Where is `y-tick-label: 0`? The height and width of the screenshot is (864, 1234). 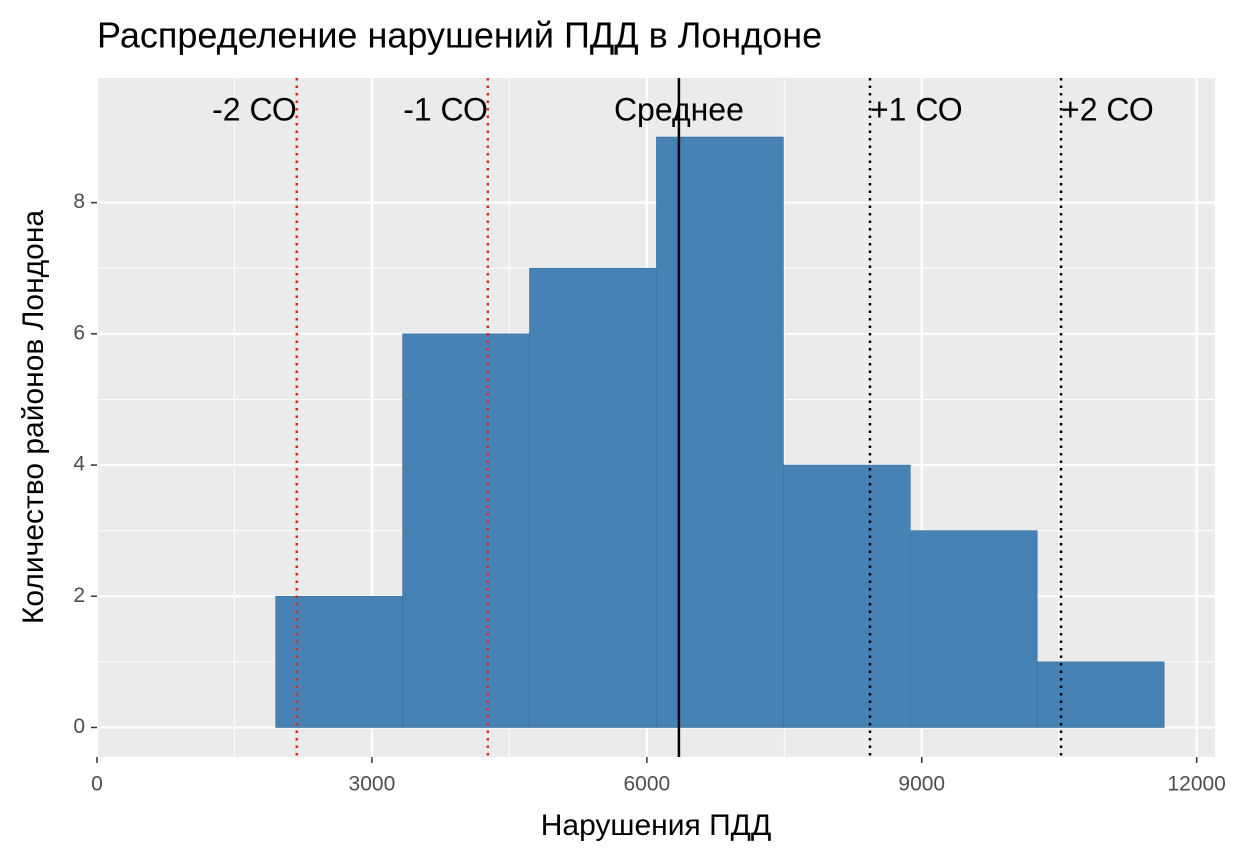 y-tick-label: 0 is located at coordinates (79, 726).